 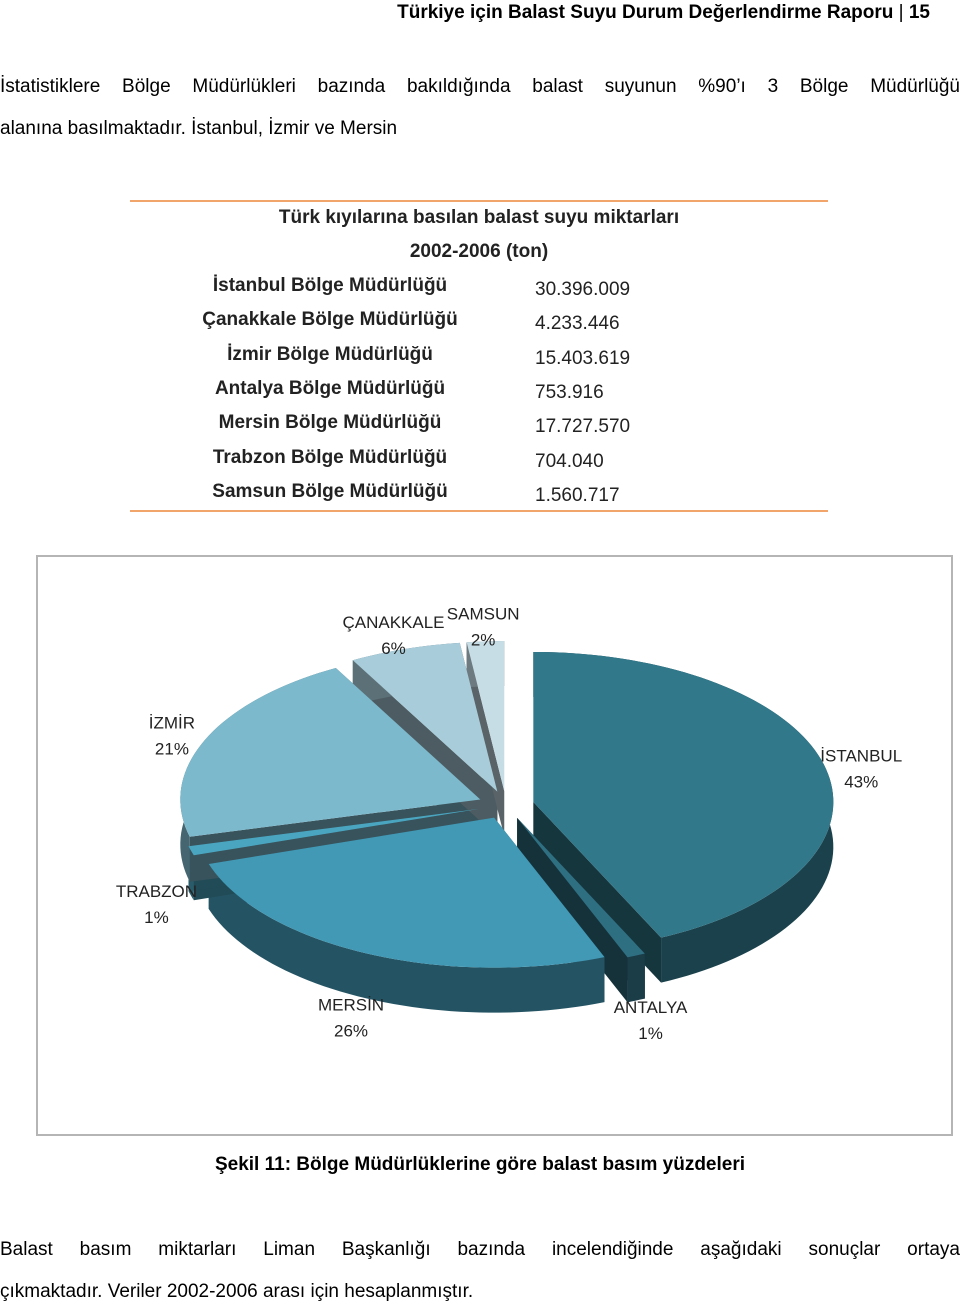 What do you see at coordinates (479, 251) in the screenshot?
I see `table-title: 2002-2006 (ton)` at bounding box center [479, 251].